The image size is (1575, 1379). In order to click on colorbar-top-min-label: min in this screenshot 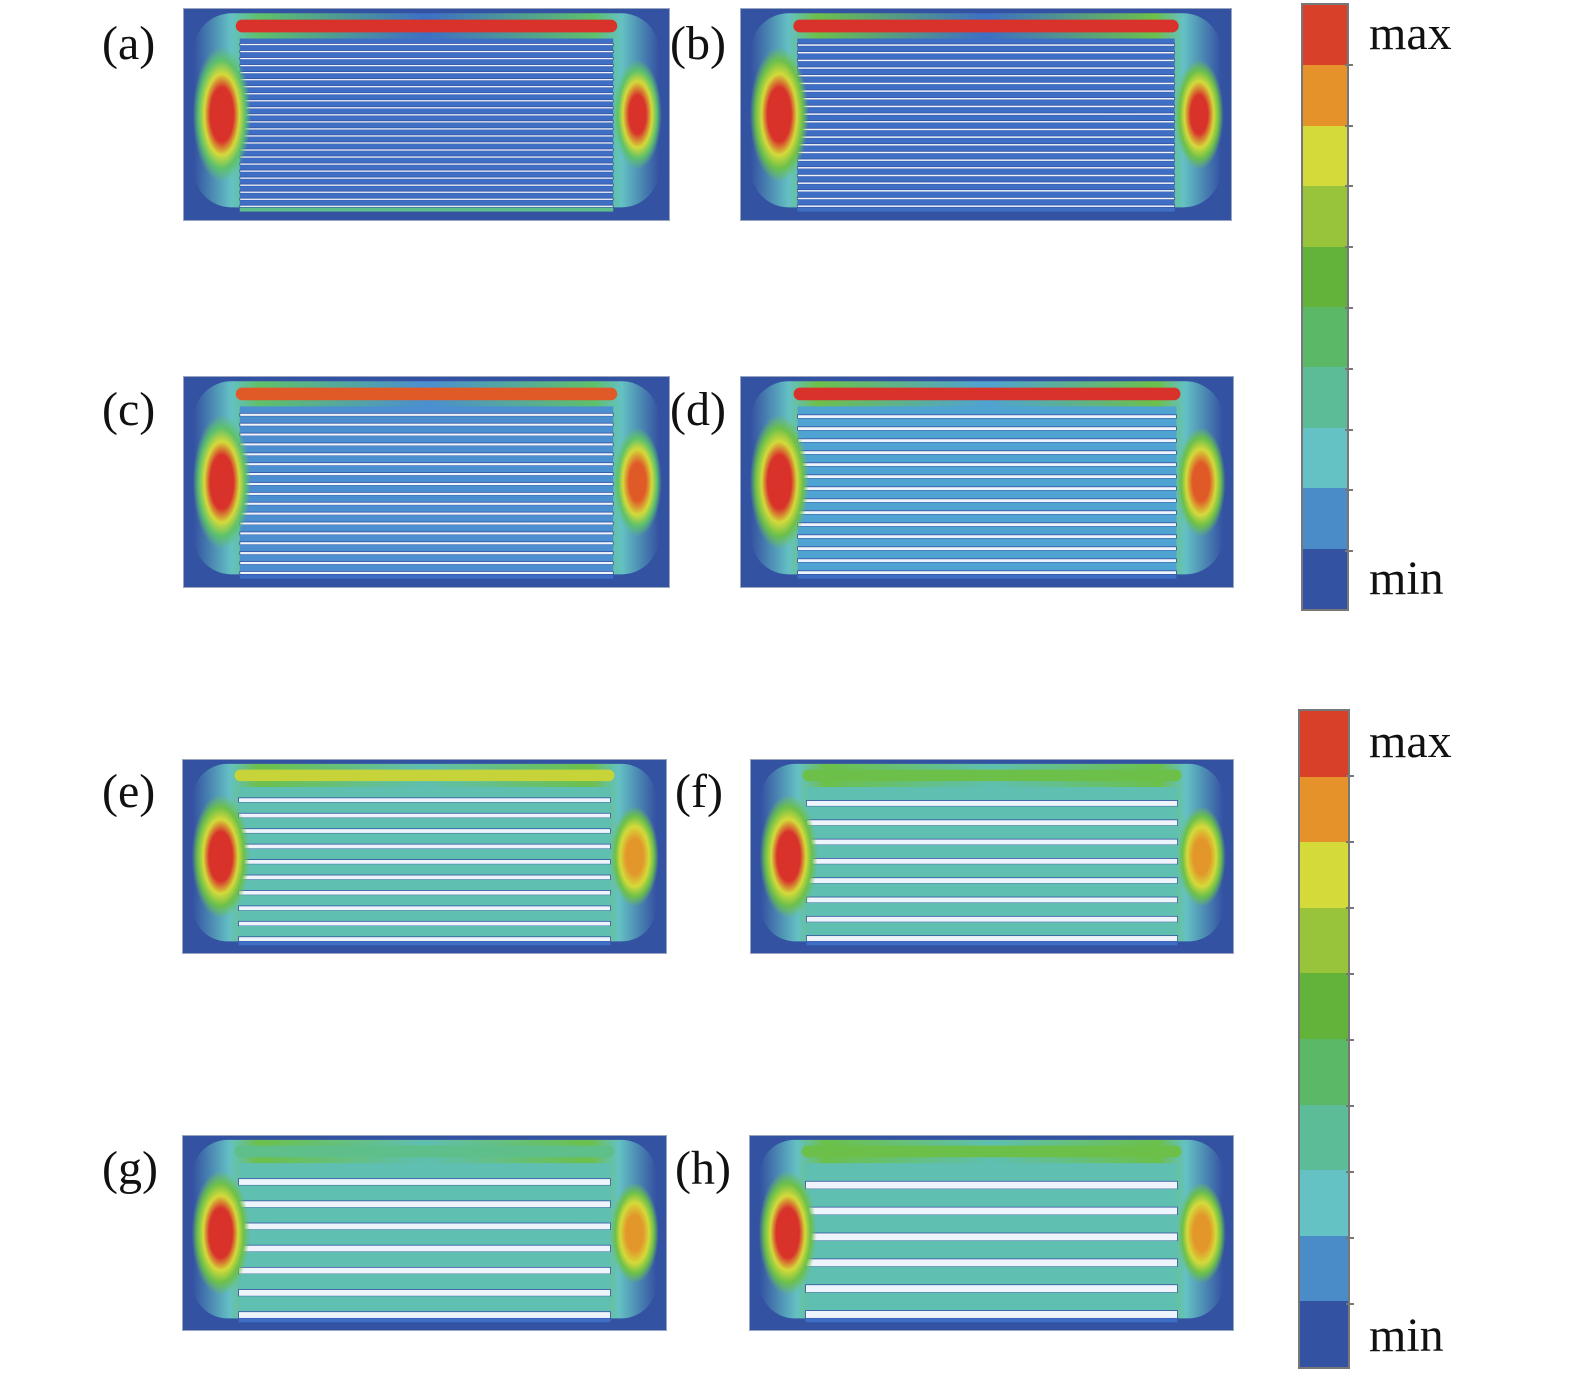, I will do `click(1406, 578)`.